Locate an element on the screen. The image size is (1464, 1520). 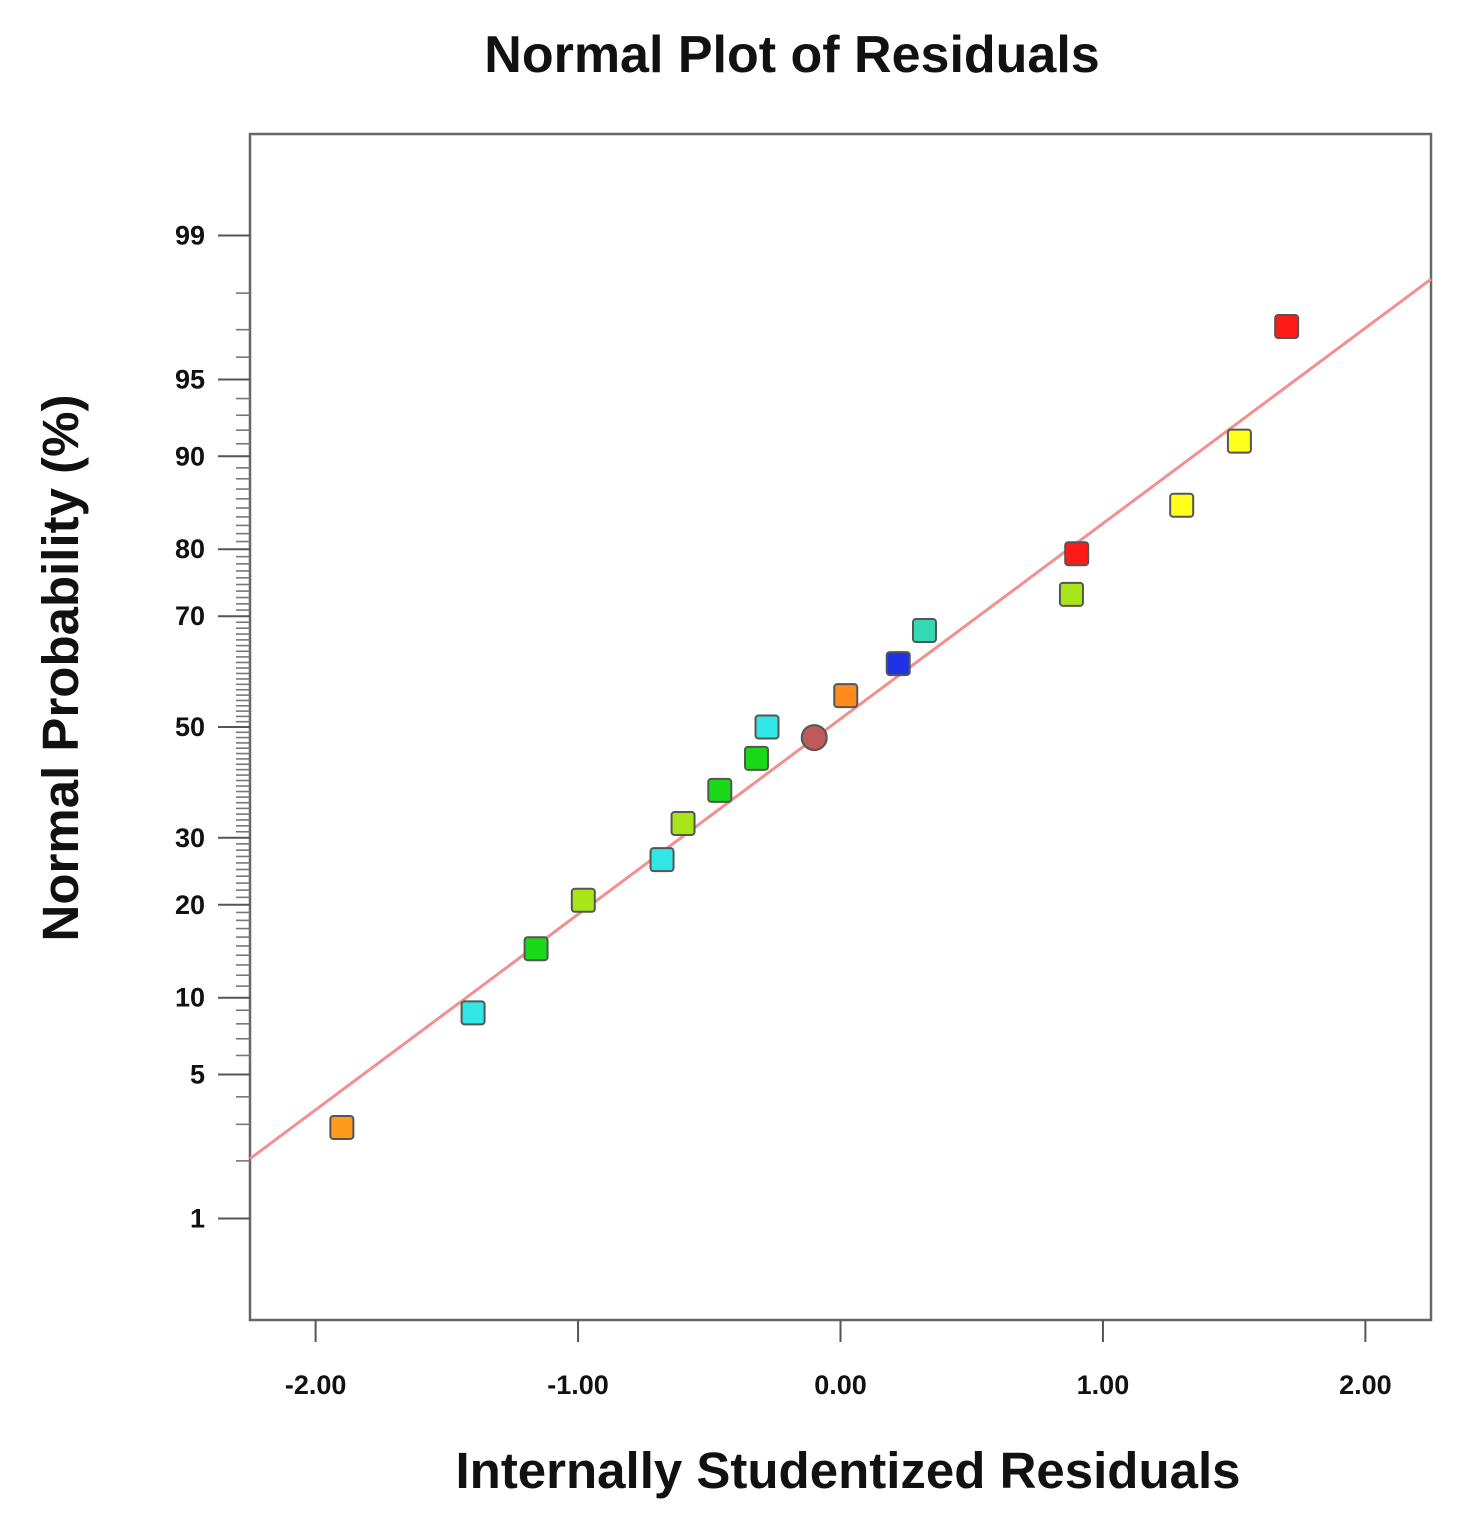
y-tick-label: 99 is located at coordinates (190, 236).